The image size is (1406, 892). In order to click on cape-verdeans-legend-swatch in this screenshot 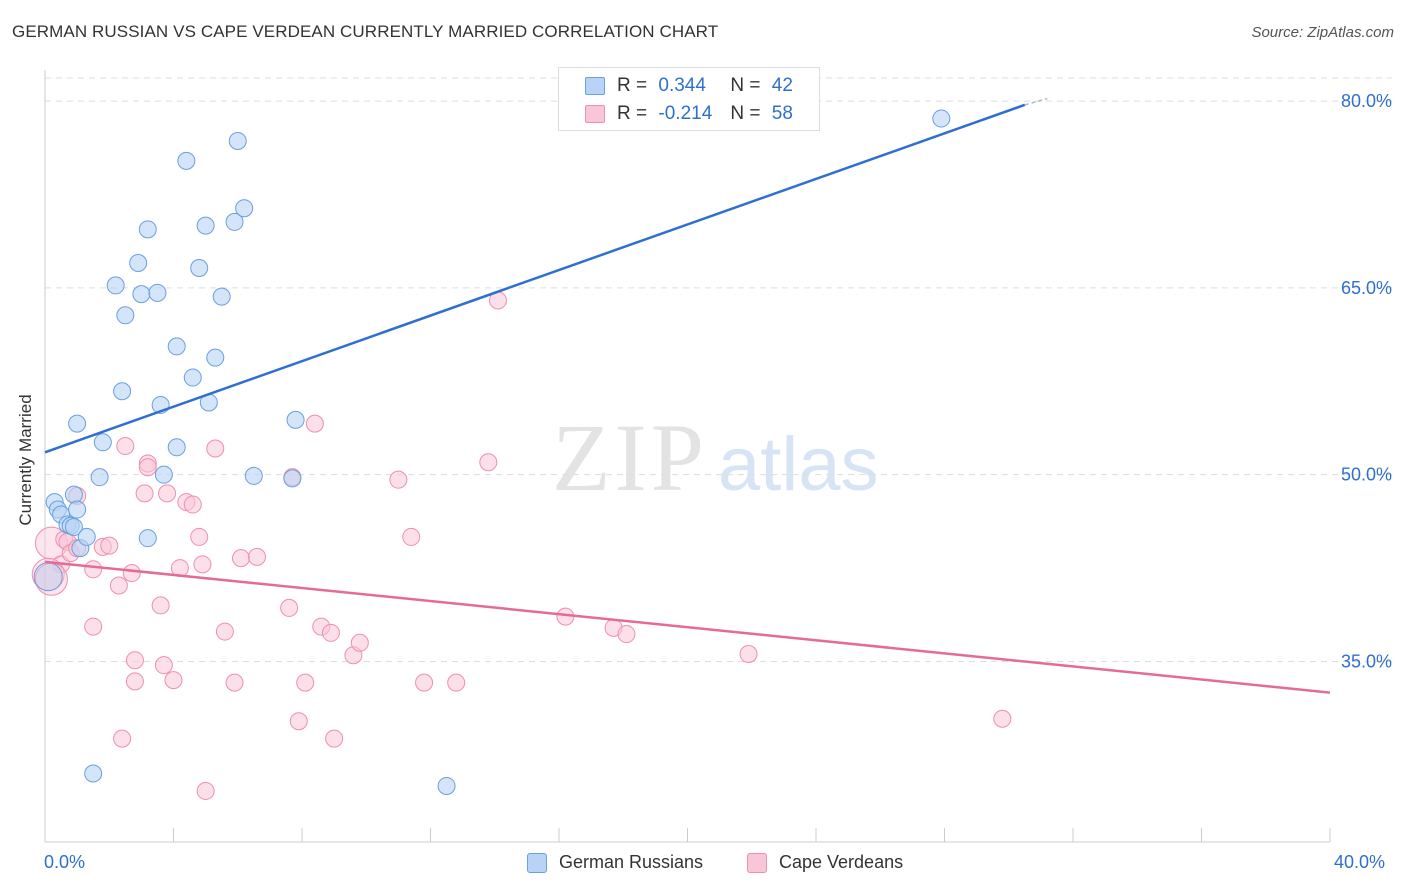, I will do `click(757, 862)`.